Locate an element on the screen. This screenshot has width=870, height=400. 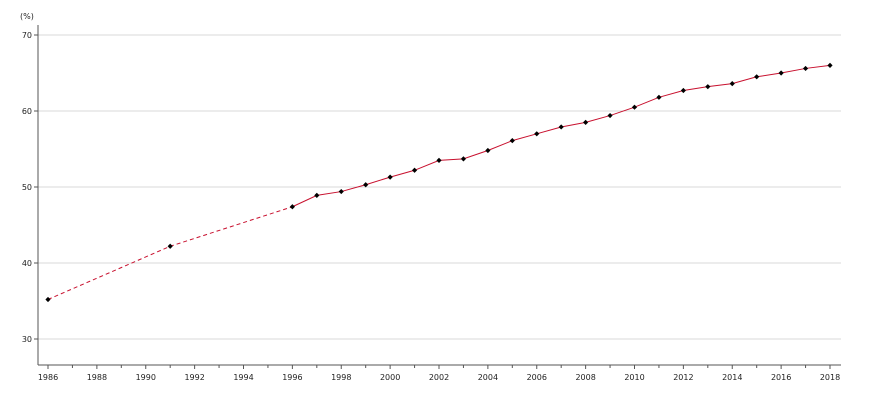
x-tick-label: 1992 is located at coordinates (194, 377).